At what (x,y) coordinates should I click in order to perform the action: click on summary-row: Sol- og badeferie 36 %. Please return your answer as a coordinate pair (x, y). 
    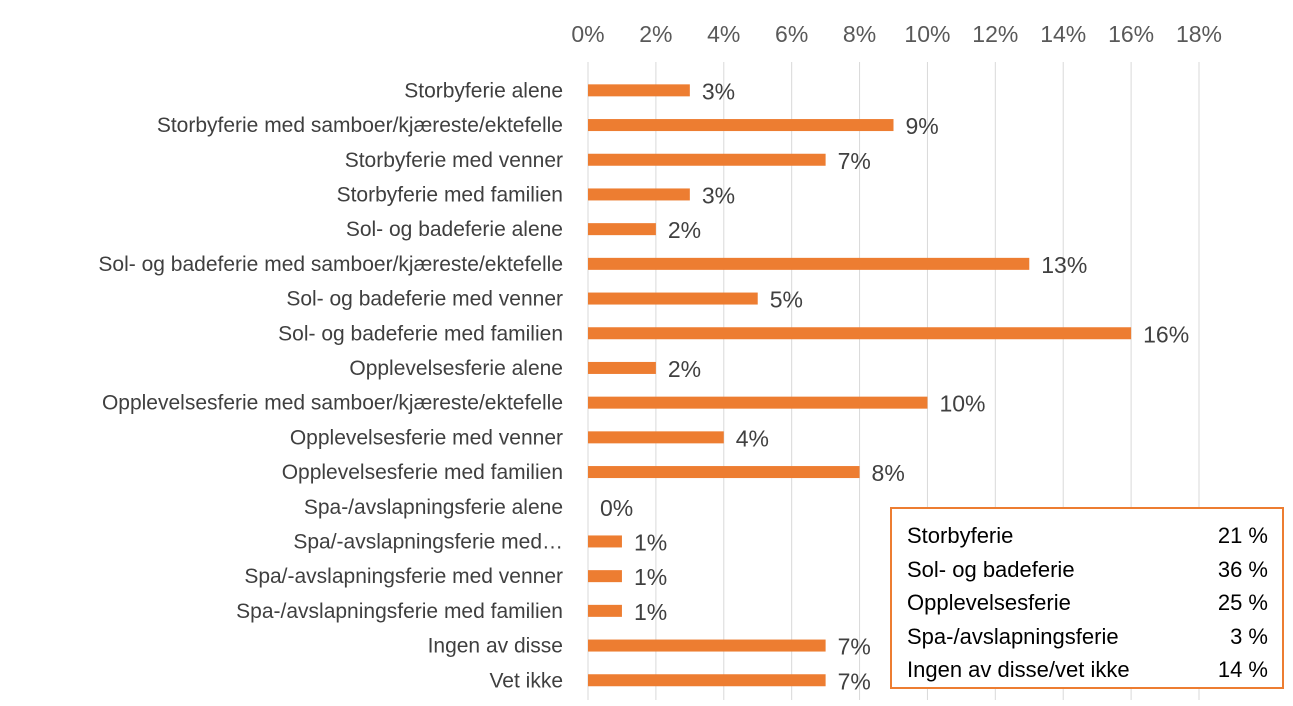
    Looking at the image, I should click on (1087, 570).